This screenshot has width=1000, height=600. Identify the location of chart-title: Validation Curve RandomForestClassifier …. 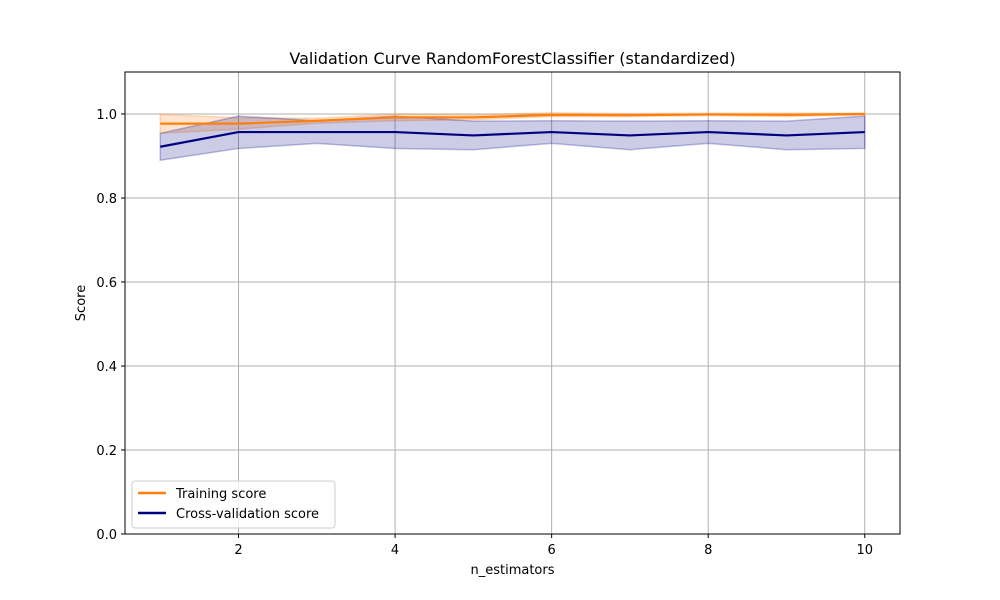
(512, 58).